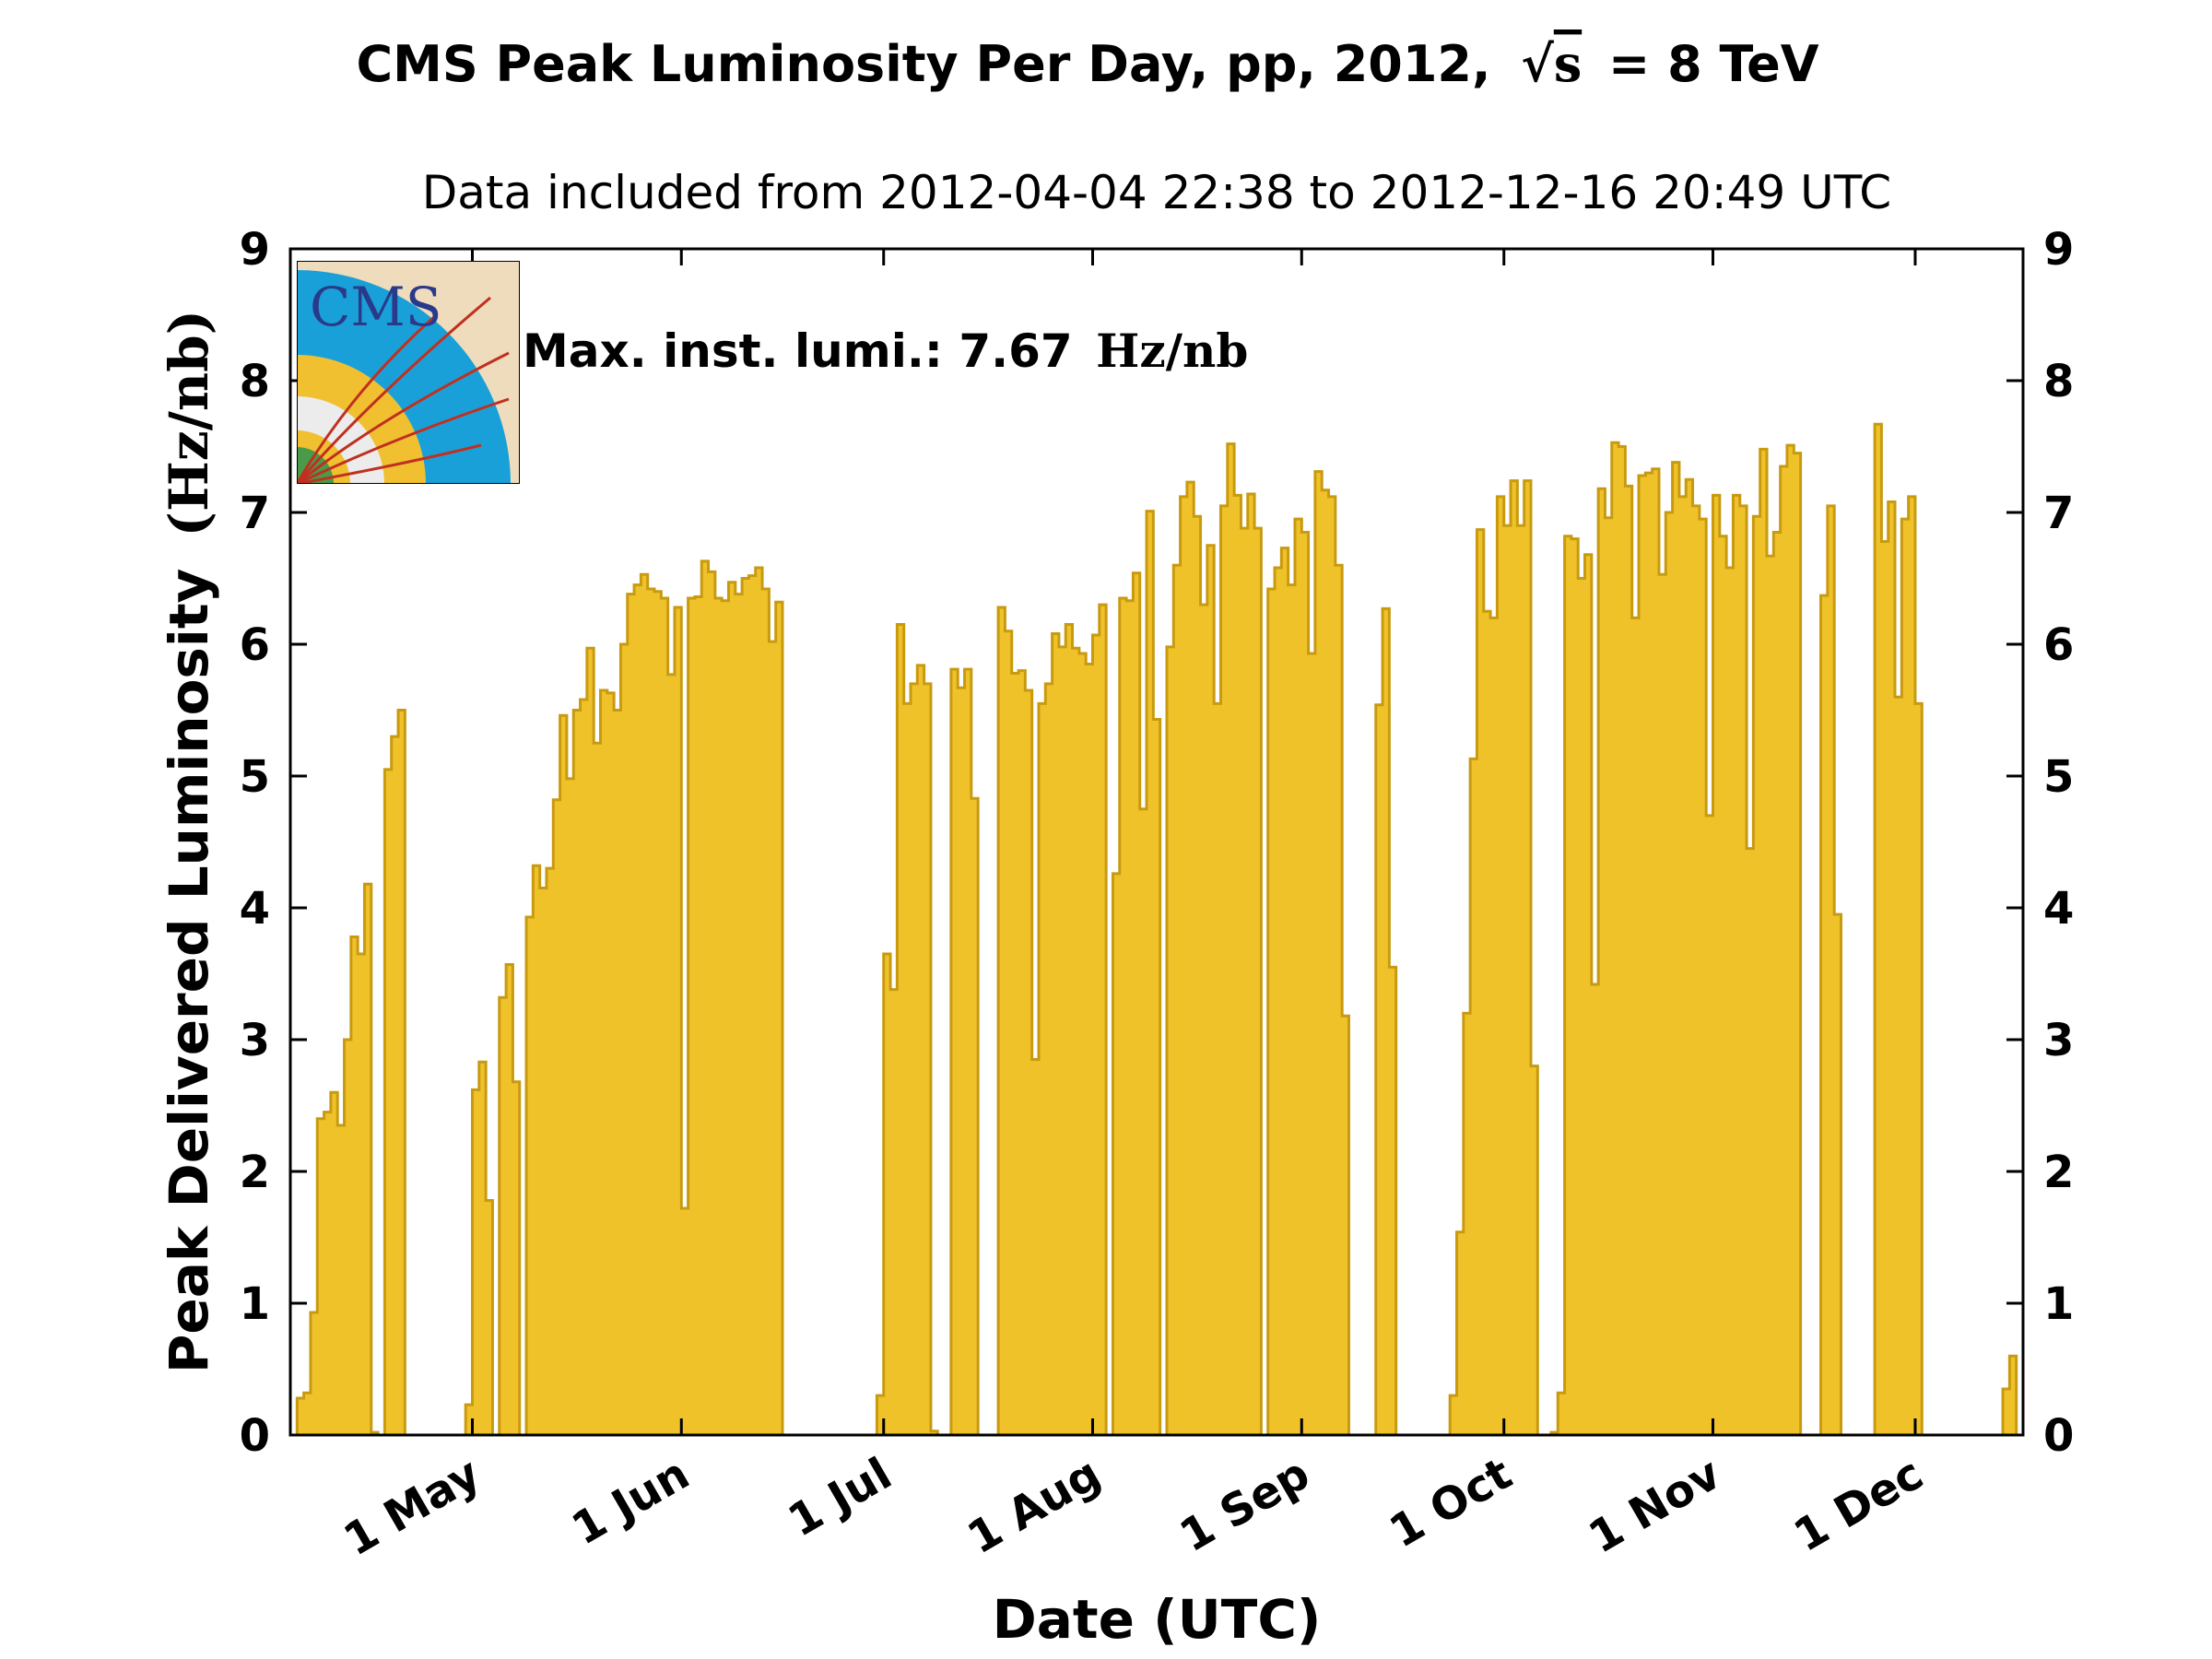  I want to click on x-tick-label: 1 Jun, so click(630, 1502).